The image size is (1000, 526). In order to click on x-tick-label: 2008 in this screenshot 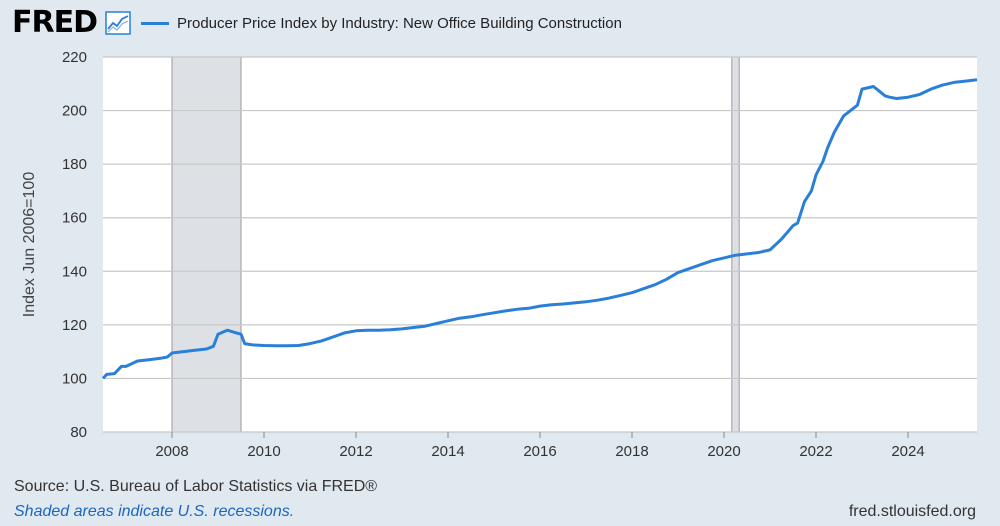, I will do `click(171, 451)`.